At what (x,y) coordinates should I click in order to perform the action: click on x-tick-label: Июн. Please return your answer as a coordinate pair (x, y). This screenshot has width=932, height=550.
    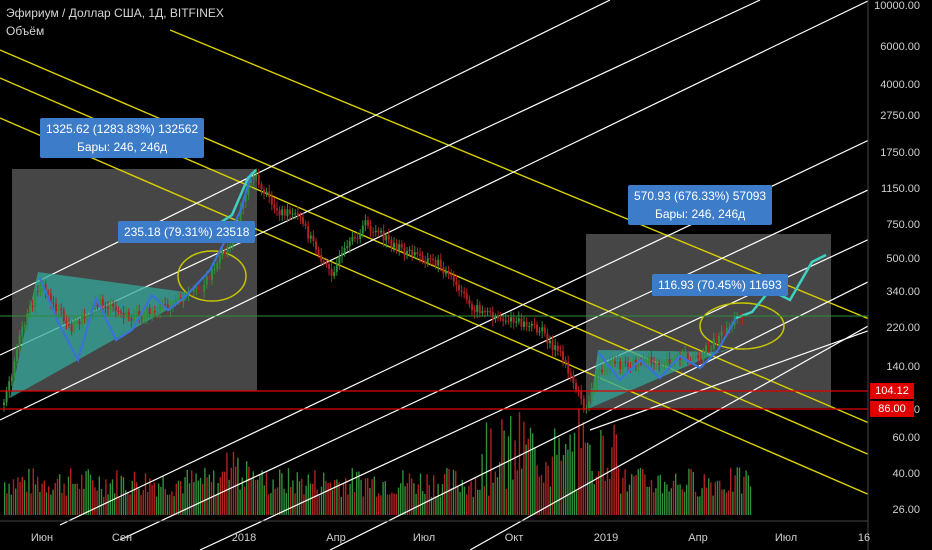
    Looking at the image, I should click on (42, 538).